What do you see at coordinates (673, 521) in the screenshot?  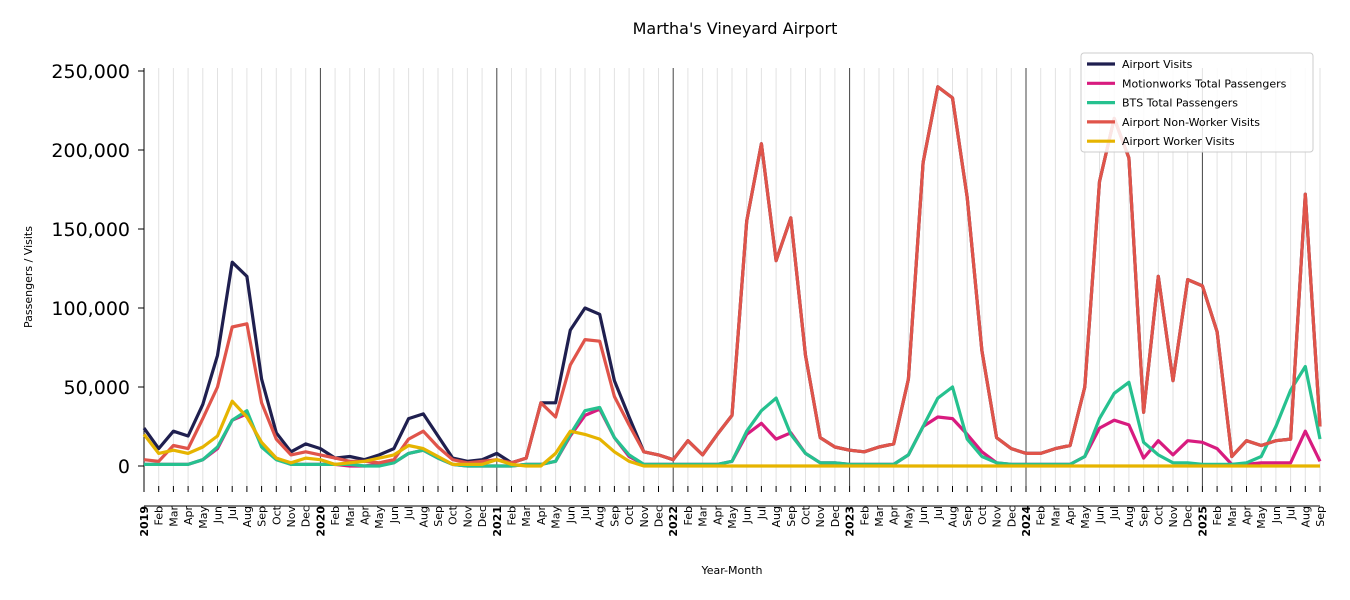 I see `x-tick-label-year: 2022` at bounding box center [673, 521].